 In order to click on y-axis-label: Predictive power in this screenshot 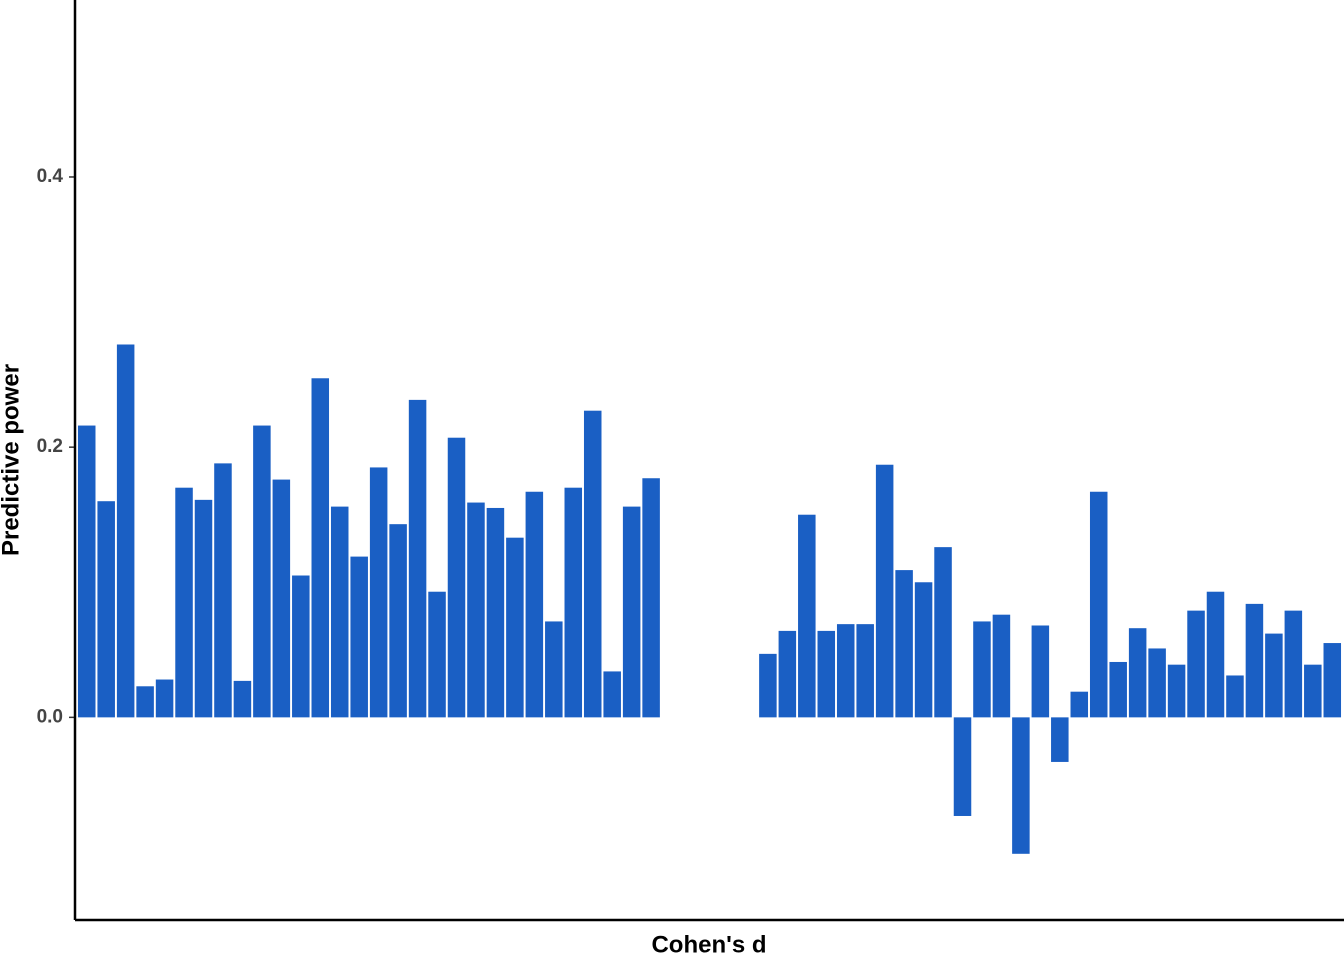, I will do `click(12, 460)`.